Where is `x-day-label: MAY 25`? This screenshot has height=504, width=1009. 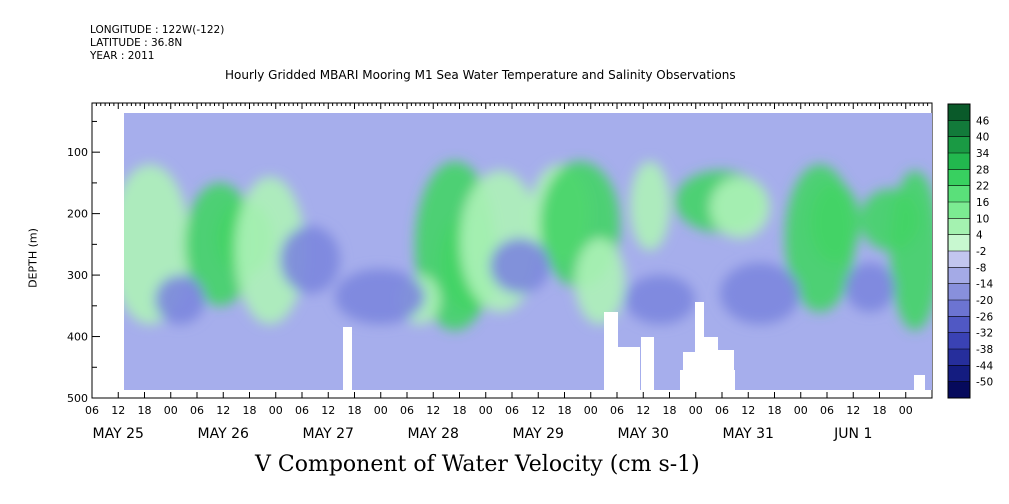 x-day-label: MAY 25 is located at coordinates (118, 434).